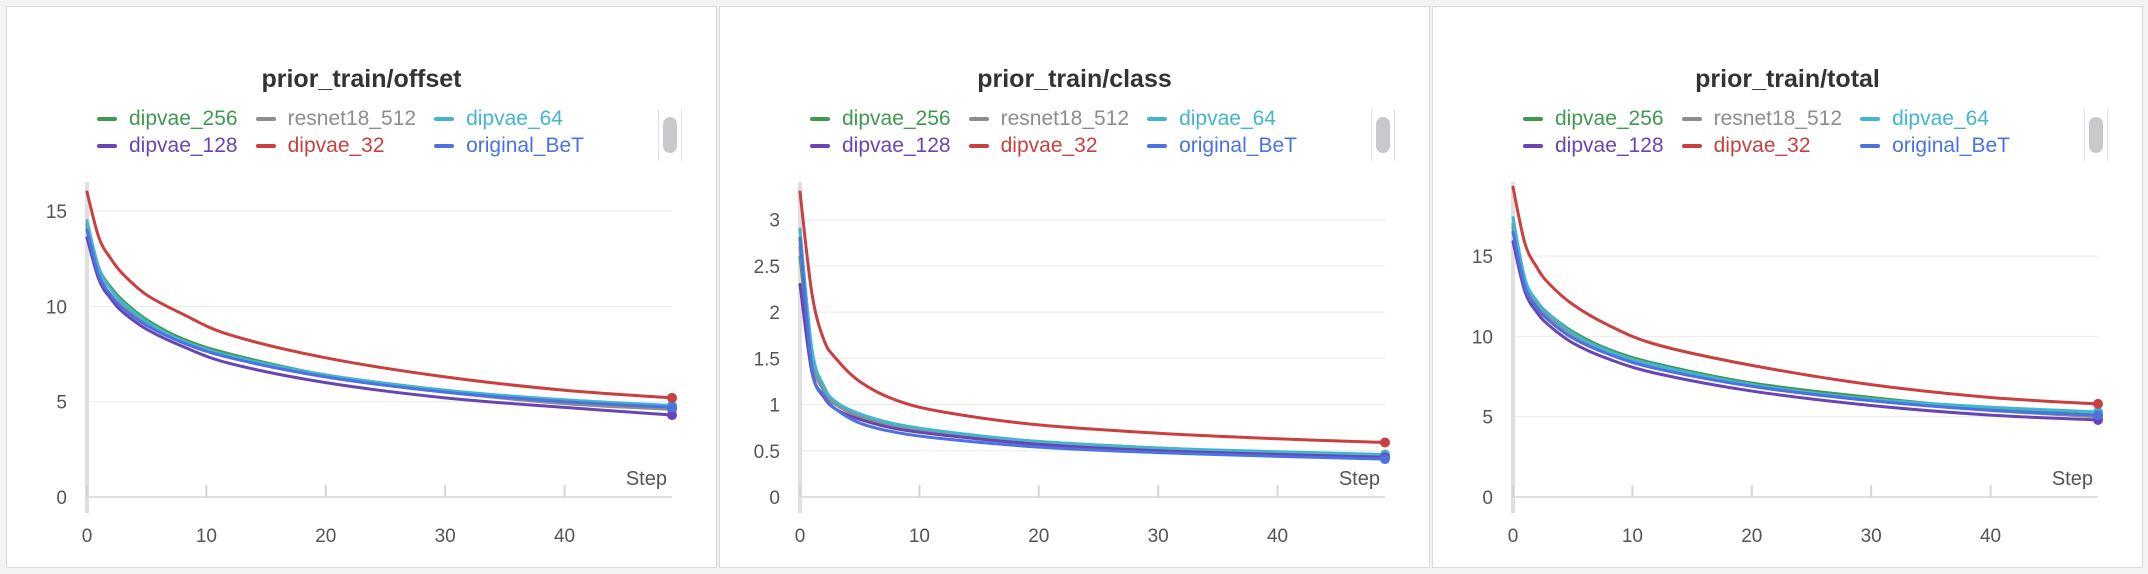  I want to click on y-tick-label: 5, so click(61, 403).